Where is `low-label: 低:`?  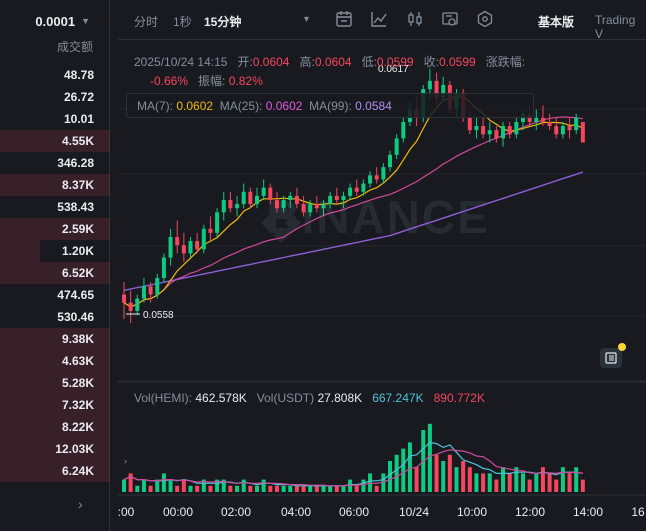 low-label: 低: is located at coordinates (369, 62).